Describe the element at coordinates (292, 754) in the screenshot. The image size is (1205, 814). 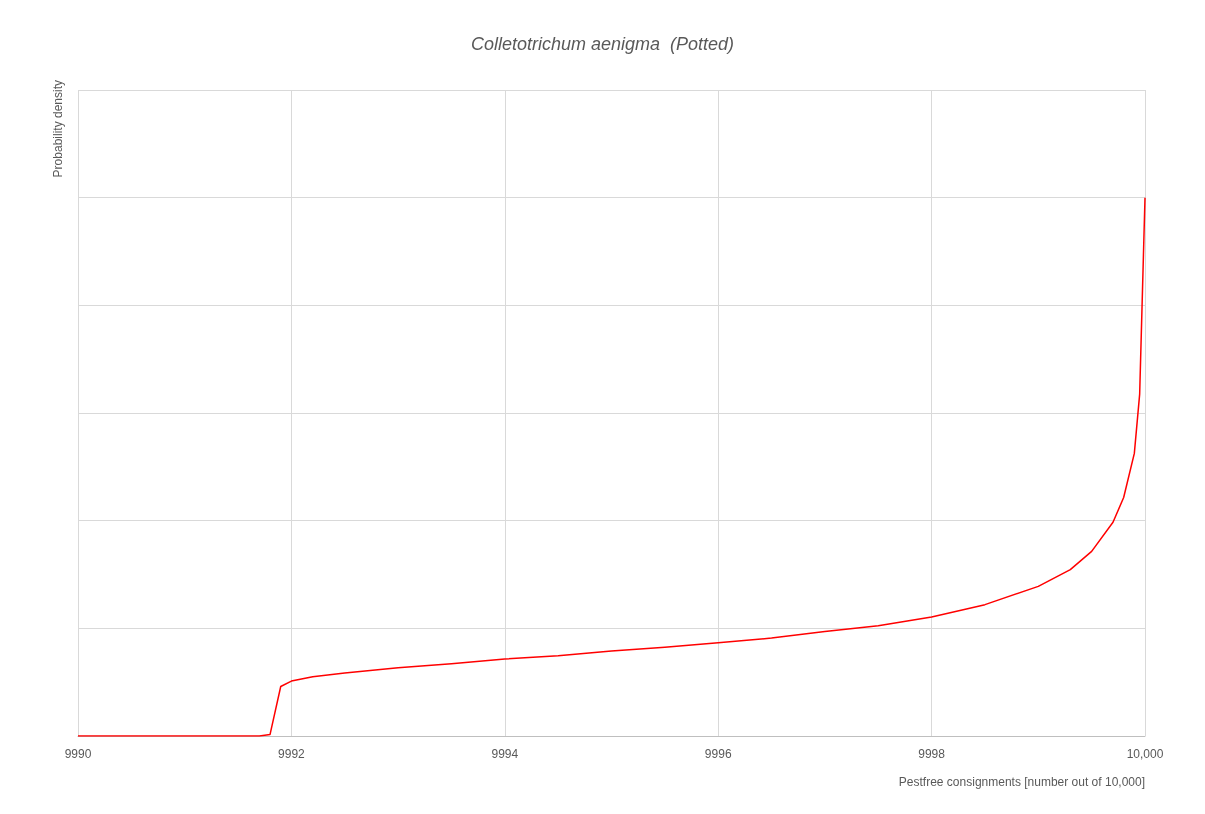
I see `x-tick-label: 9992` at that location.